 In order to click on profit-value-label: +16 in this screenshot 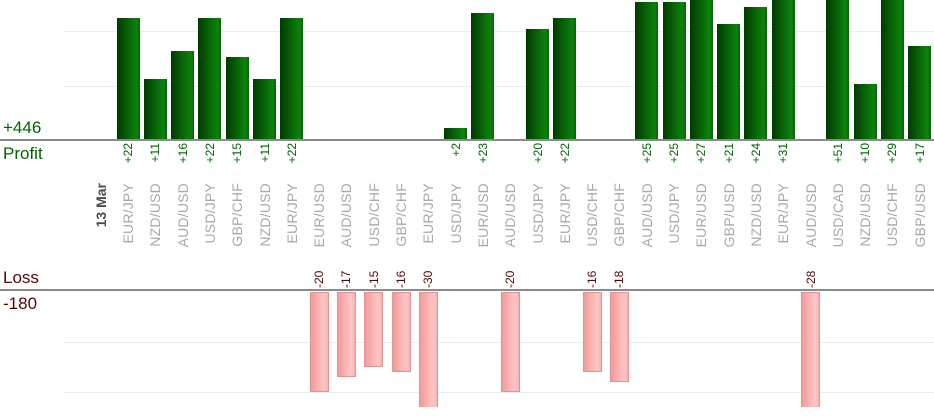, I will do `click(182, 153)`.